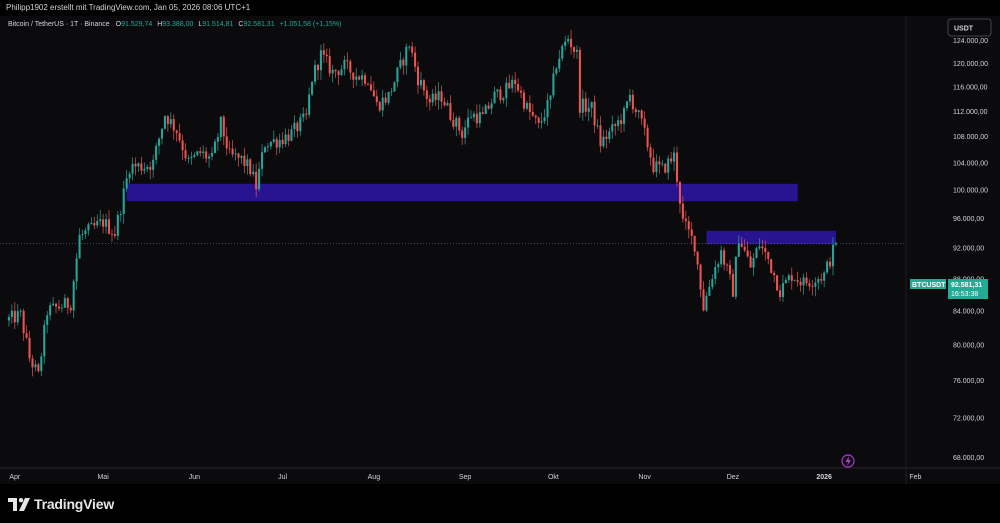 The height and width of the screenshot is (523, 1000). What do you see at coordinates (964, 29) in the screenshot?
I see `currency-button-label: USDT` at bounding box center [964, 29].